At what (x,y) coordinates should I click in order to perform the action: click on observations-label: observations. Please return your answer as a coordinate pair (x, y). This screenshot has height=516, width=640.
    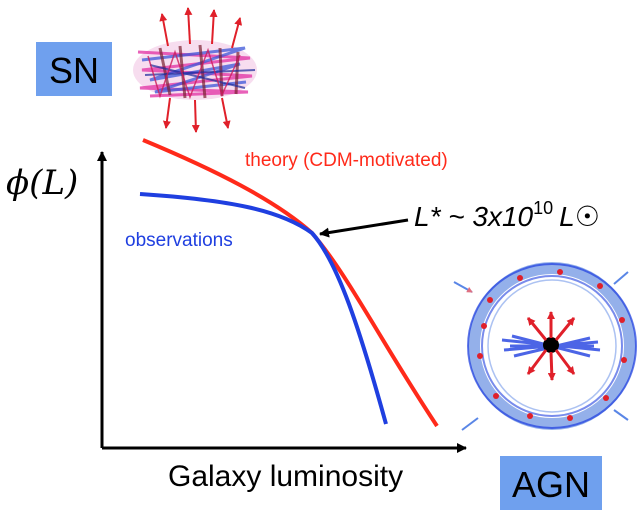
    Looking at the image, I should click on (179, 240).